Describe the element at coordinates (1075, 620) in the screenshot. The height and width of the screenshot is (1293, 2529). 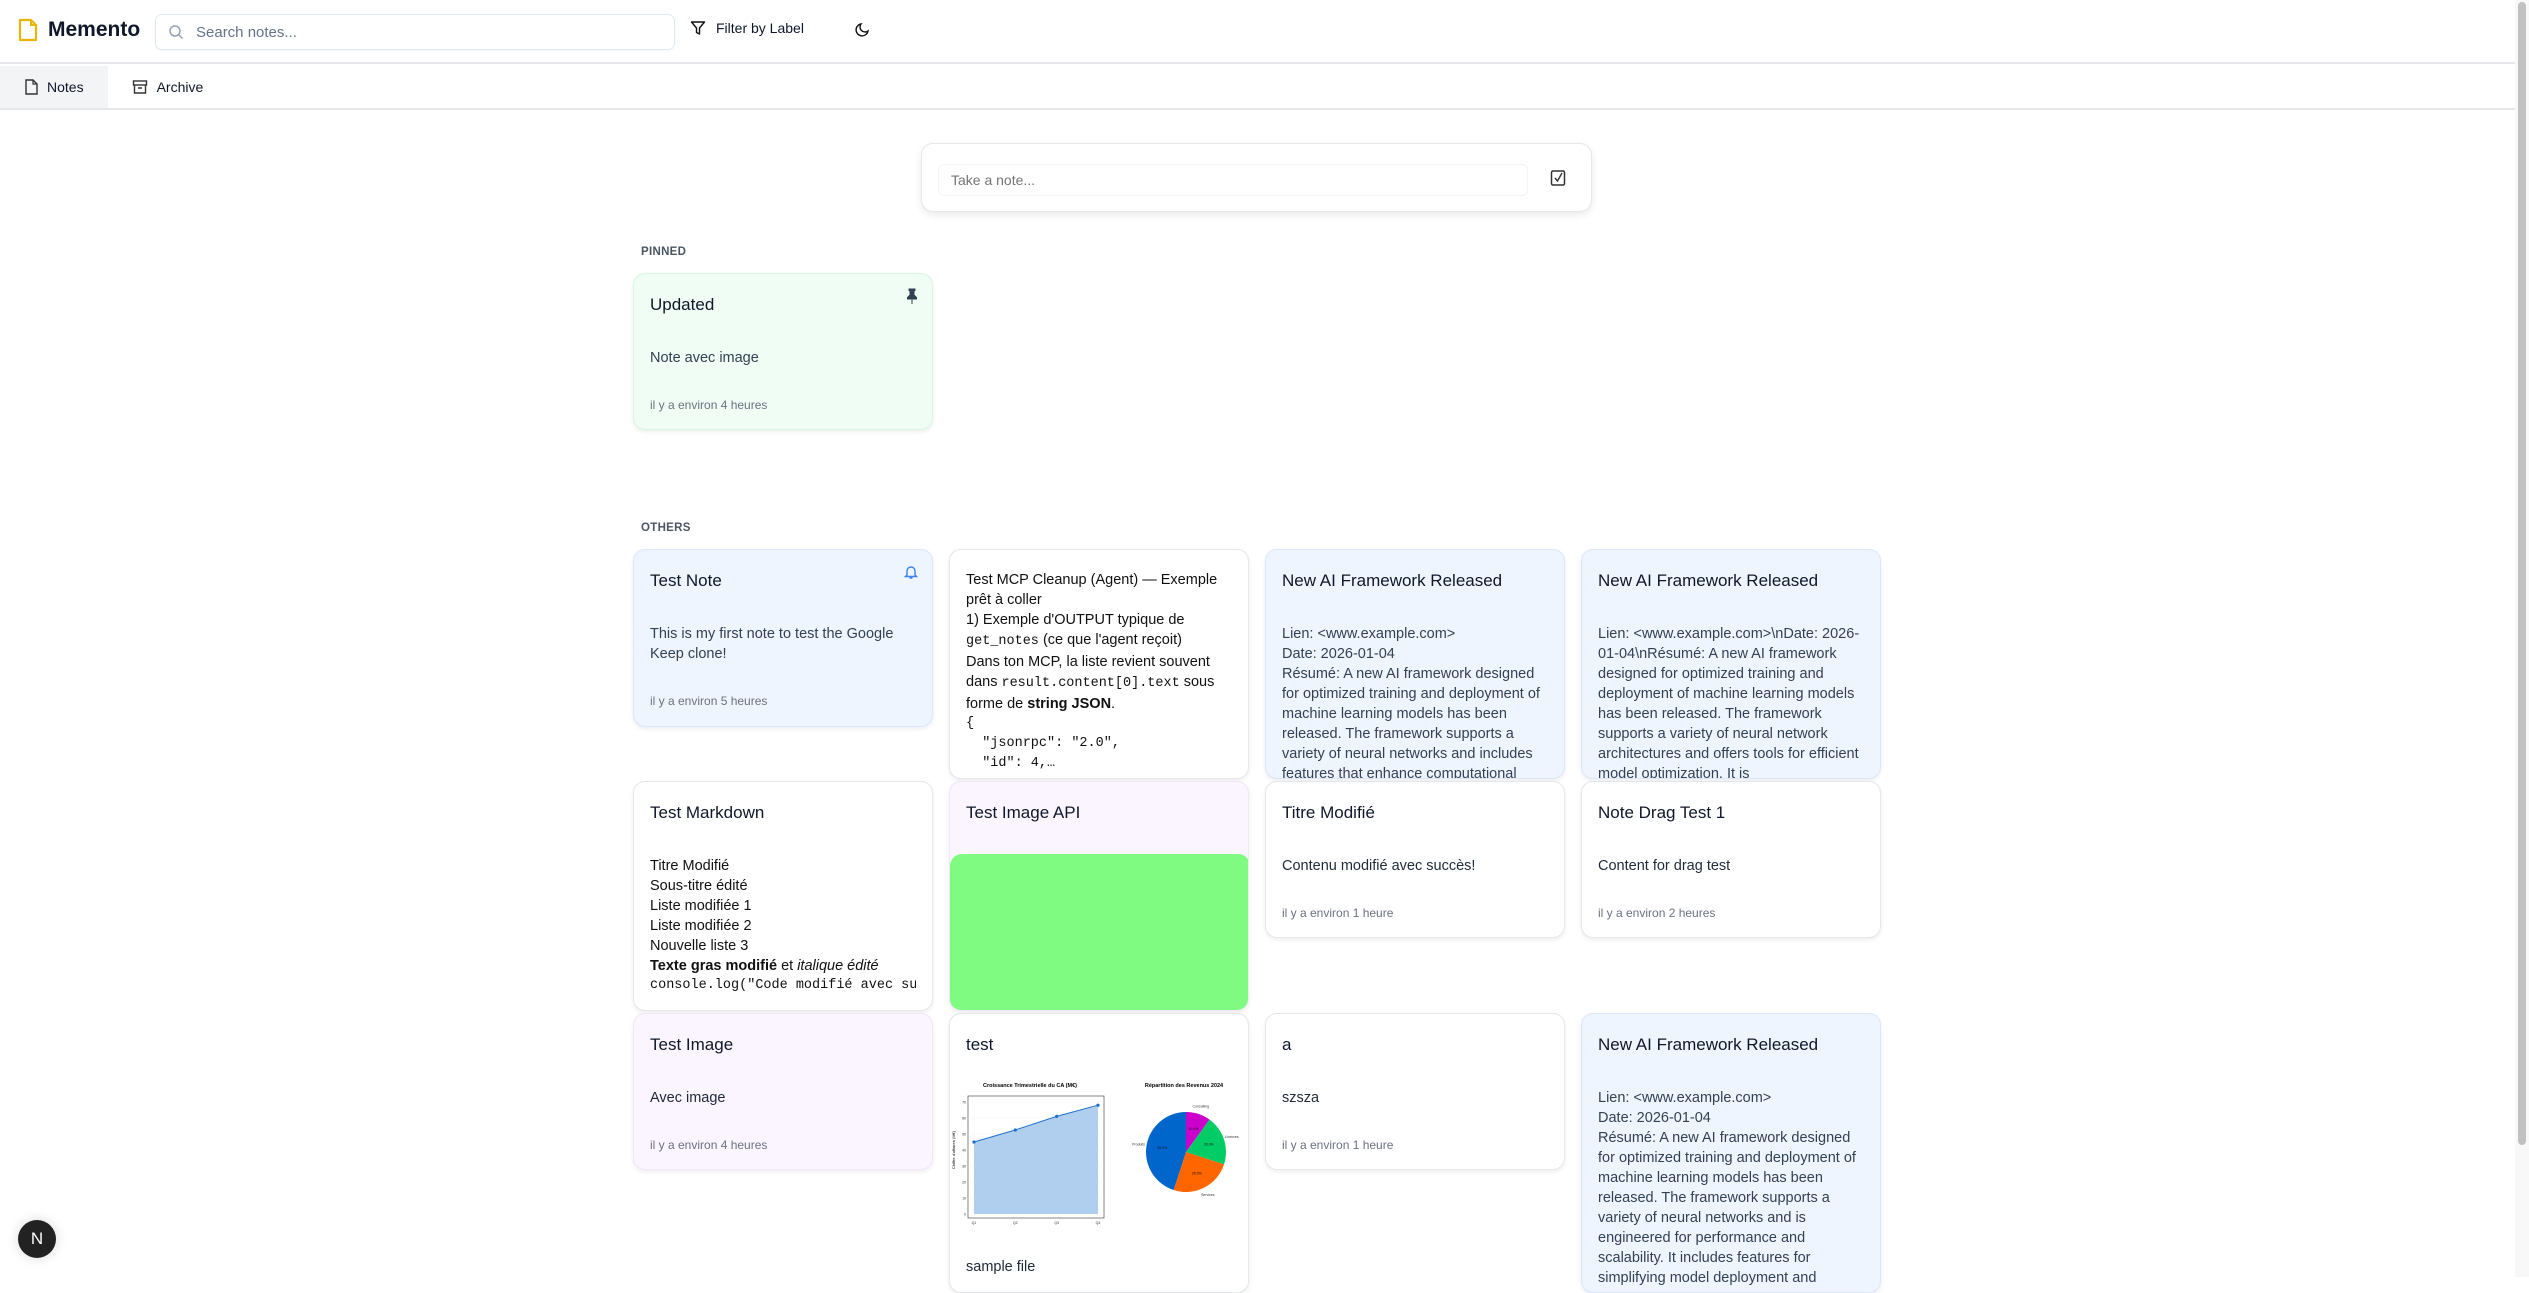
I see `body-line: 1) Exemple d'OUTPUT typique de` at that location.